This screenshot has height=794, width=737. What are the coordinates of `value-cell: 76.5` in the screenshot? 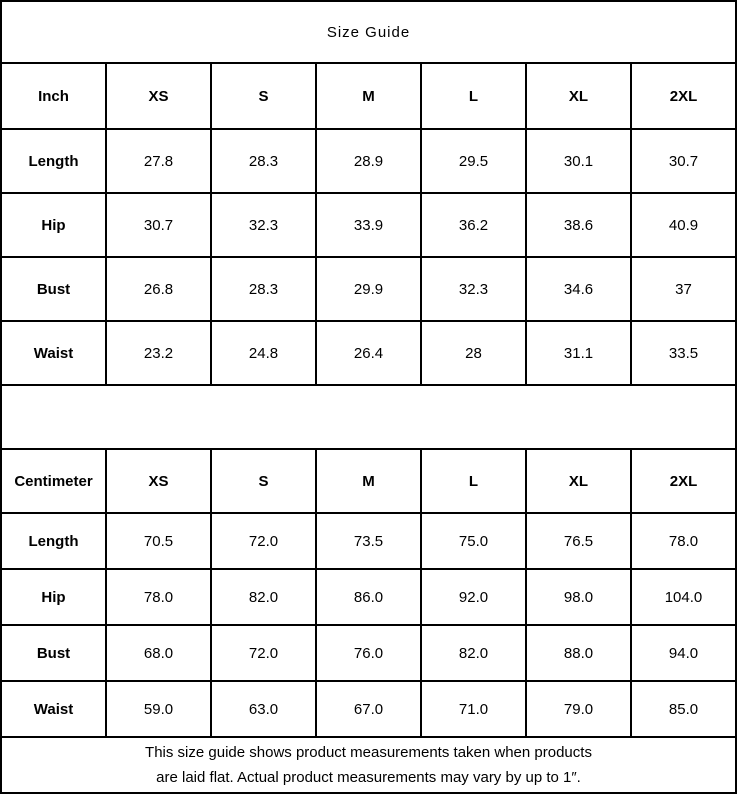 It's located at (578, 541).